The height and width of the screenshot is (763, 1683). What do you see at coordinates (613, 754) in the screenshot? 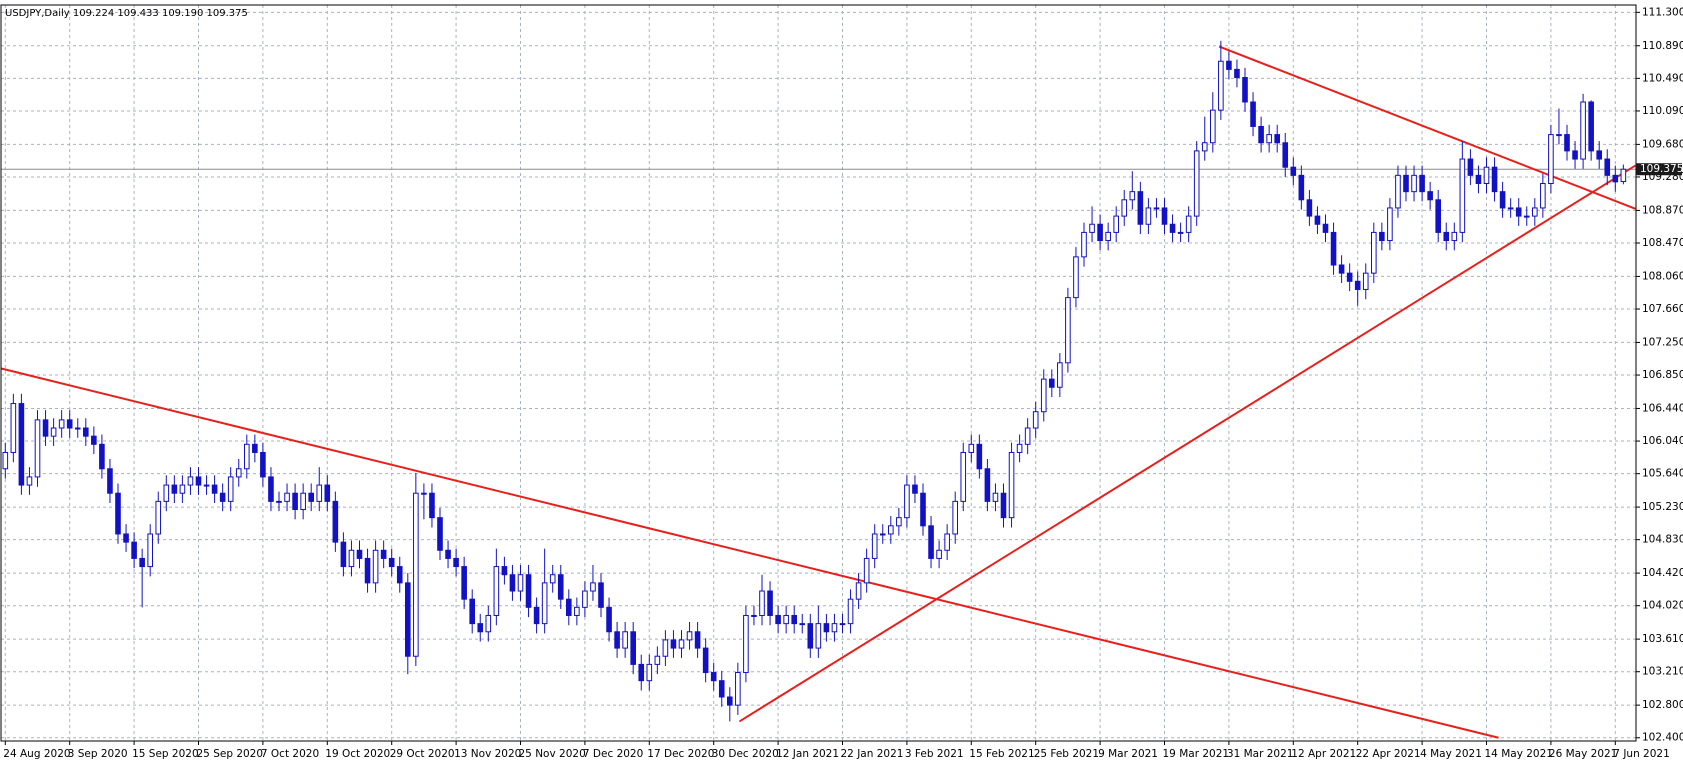
I see `x-tick-label: 7 Dec 2020` at bounding box center [613, 754].